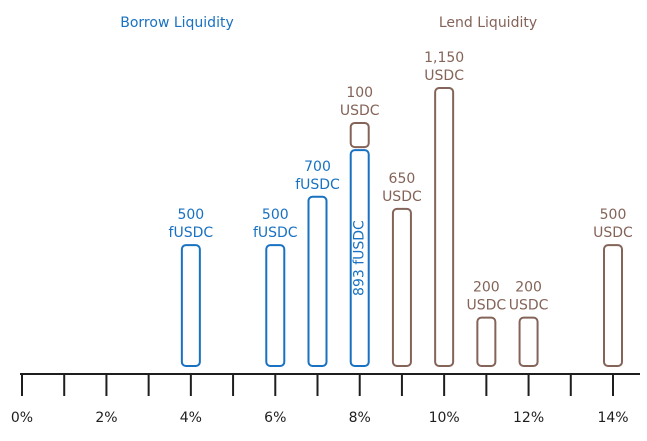  I want to click on x-tick-label: 14%, so click(612, 418).